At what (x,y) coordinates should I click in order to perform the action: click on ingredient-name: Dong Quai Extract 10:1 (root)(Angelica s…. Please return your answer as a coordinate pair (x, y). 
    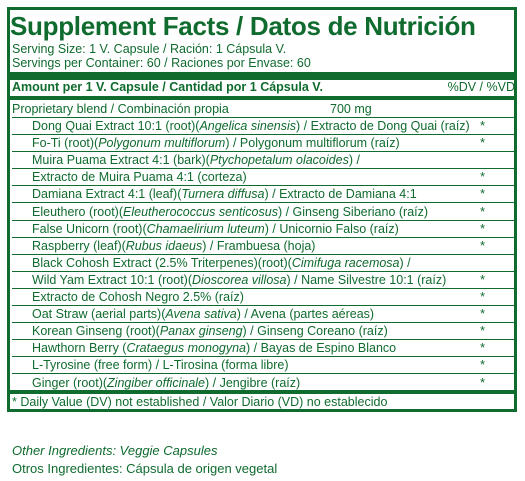
    Looking at the image, I should click on (241, 126).